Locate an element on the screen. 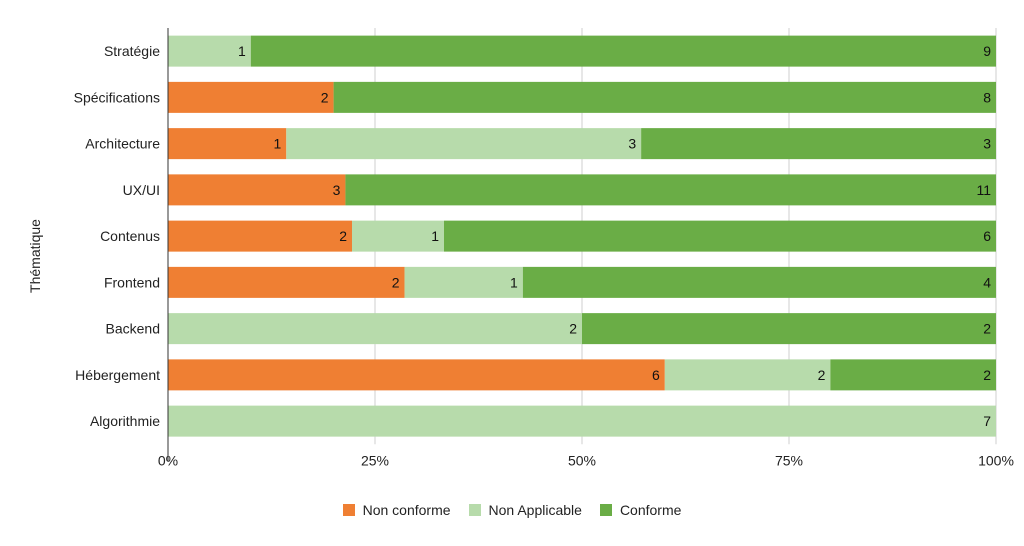  legend: Non conforme Non Applicable Conforme is located at coordinates (512, 510).